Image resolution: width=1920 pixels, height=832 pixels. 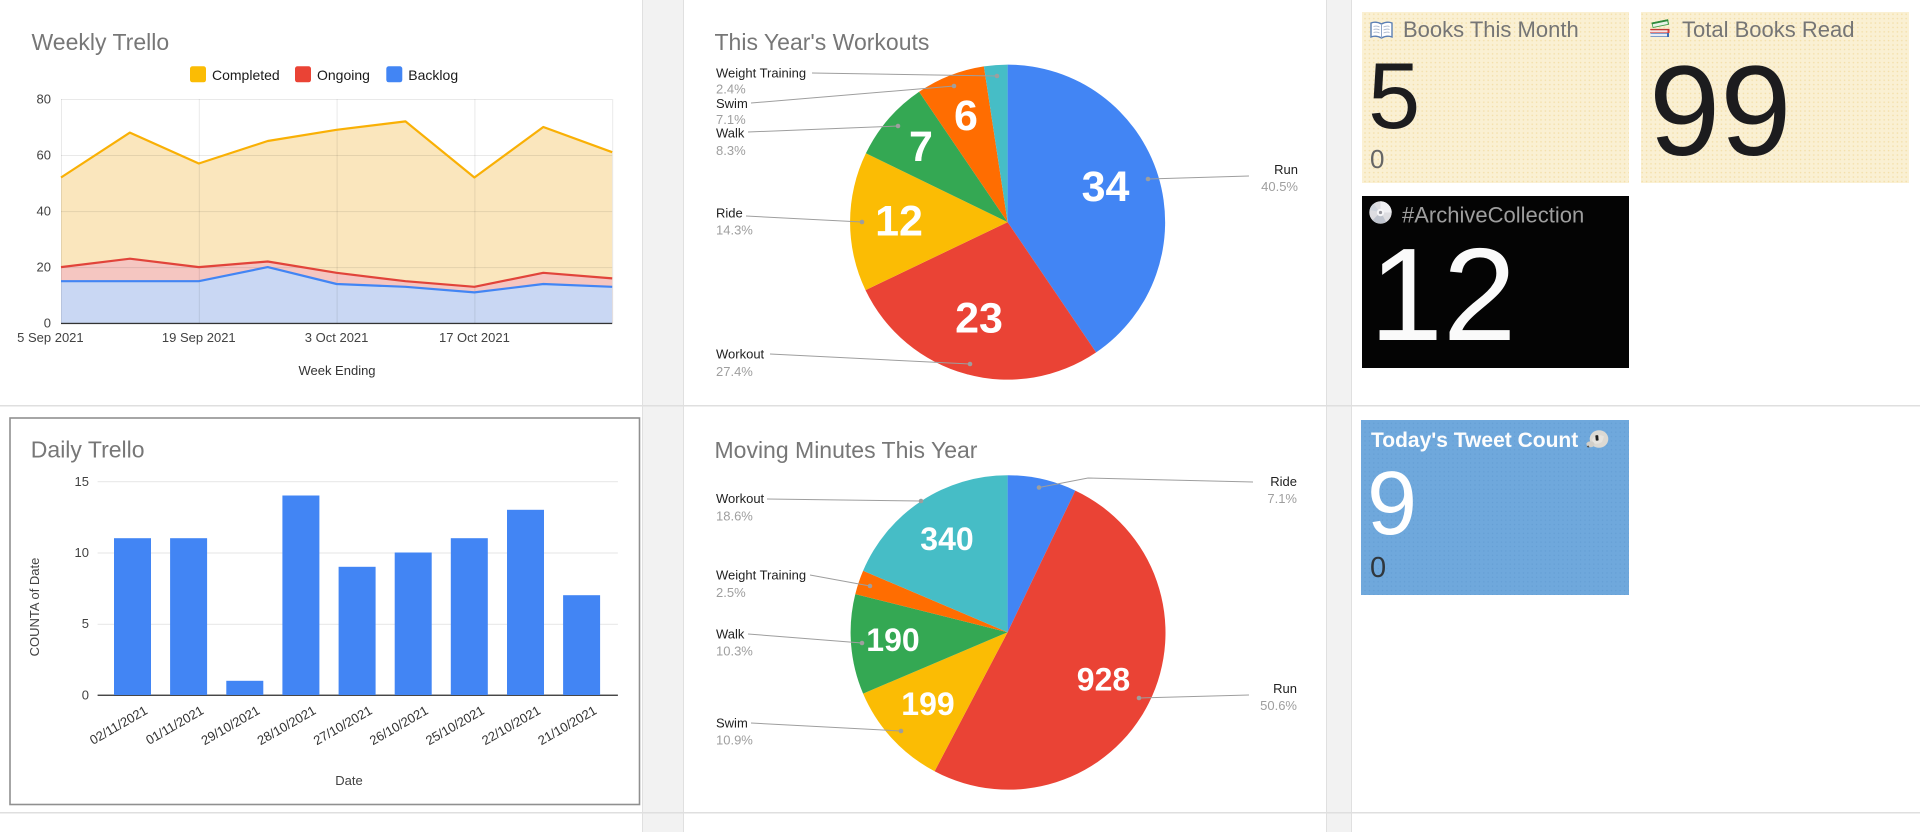 I want to click on svg-text: Backlog, so click(x=433, y=75).